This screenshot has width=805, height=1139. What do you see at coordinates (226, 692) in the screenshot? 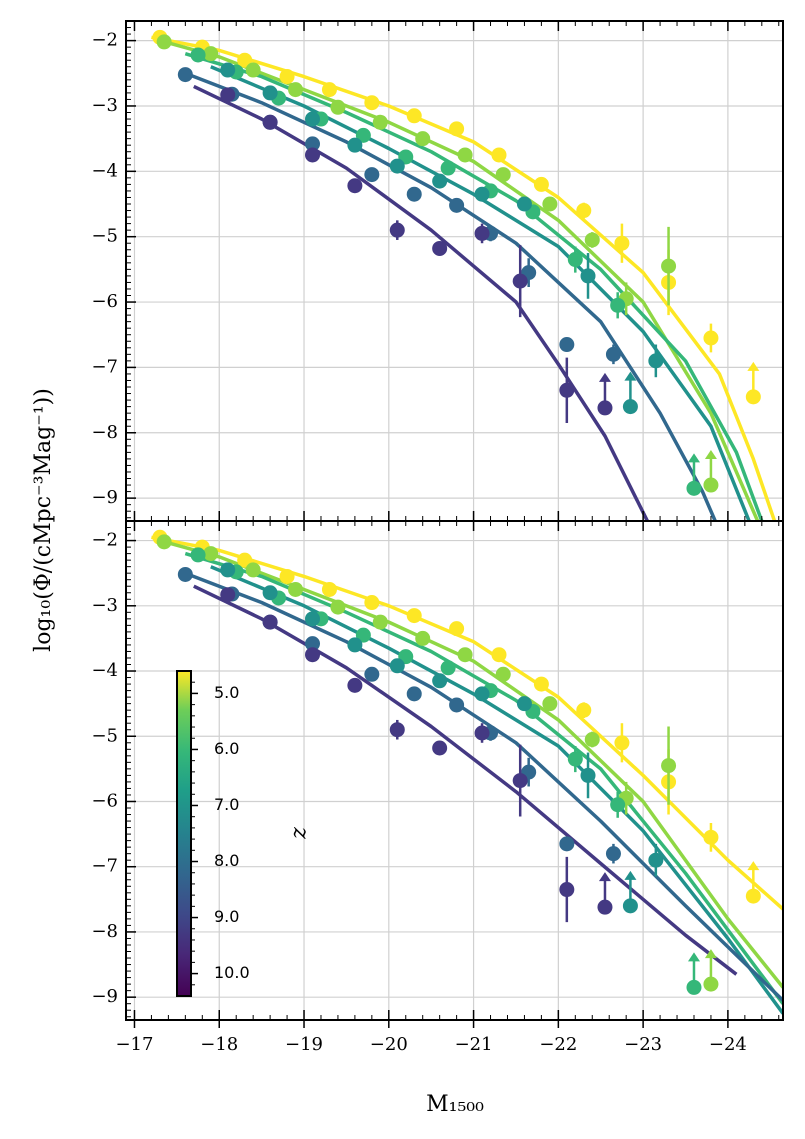
I see `colorbar-tick-label: 5.0` at bounding box center [226, 692].